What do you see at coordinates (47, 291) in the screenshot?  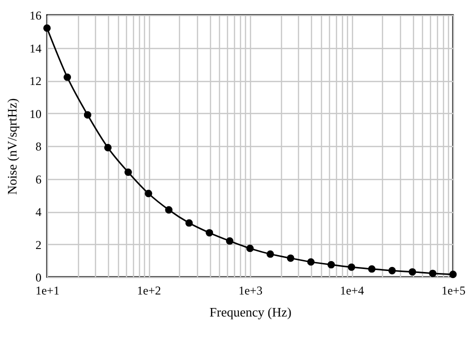 I see `x-tick-label: 1e+1` at bounding box center [47, 291].